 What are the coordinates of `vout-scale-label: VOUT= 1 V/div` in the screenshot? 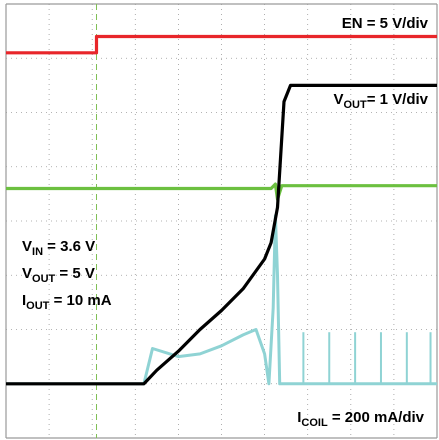 It's located at (380, 101).